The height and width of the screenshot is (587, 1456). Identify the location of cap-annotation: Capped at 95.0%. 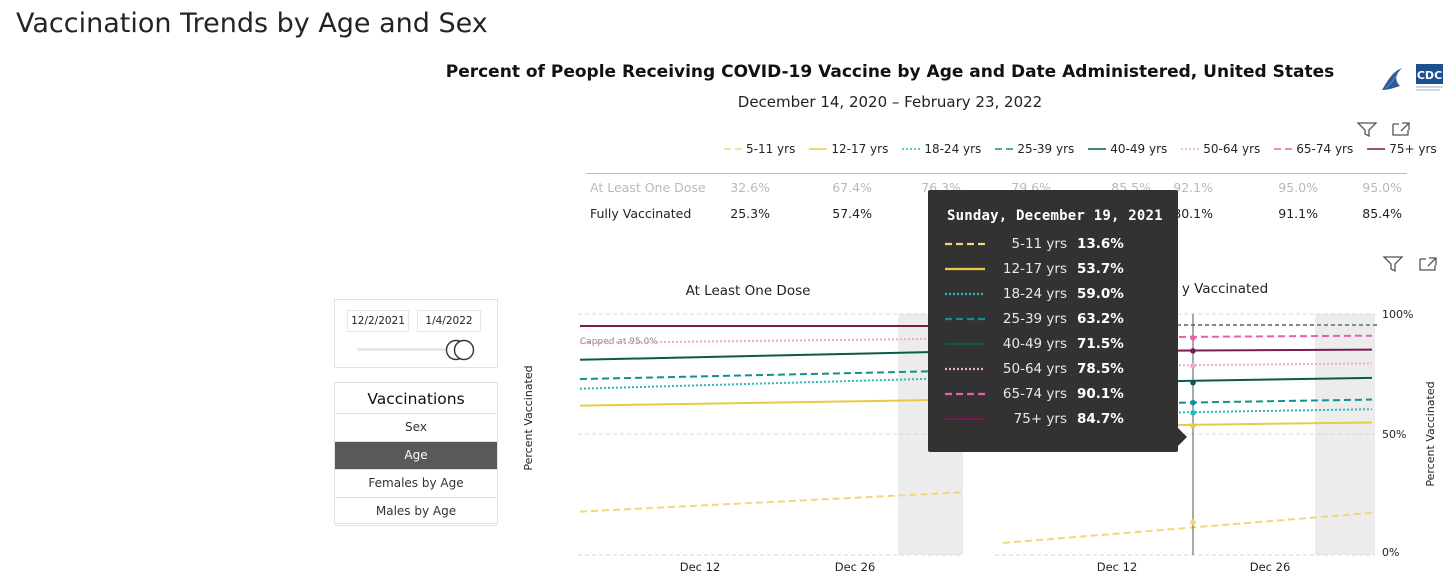
(619, 342).